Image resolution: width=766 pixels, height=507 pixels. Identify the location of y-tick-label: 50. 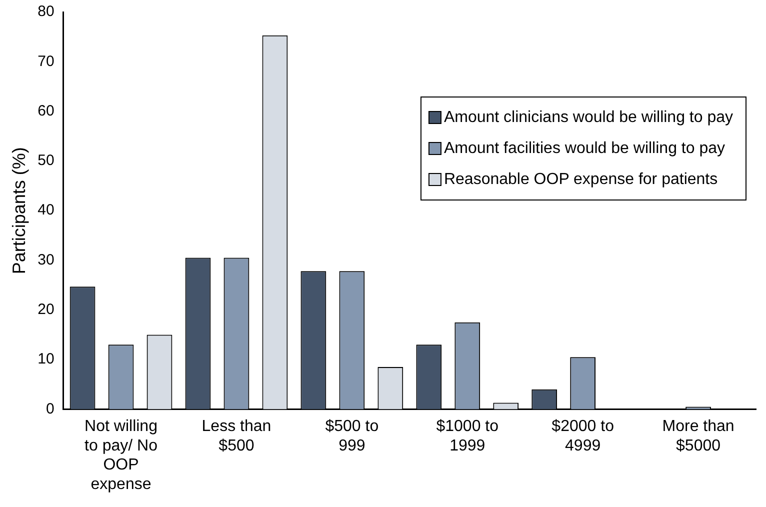
(46, 161).